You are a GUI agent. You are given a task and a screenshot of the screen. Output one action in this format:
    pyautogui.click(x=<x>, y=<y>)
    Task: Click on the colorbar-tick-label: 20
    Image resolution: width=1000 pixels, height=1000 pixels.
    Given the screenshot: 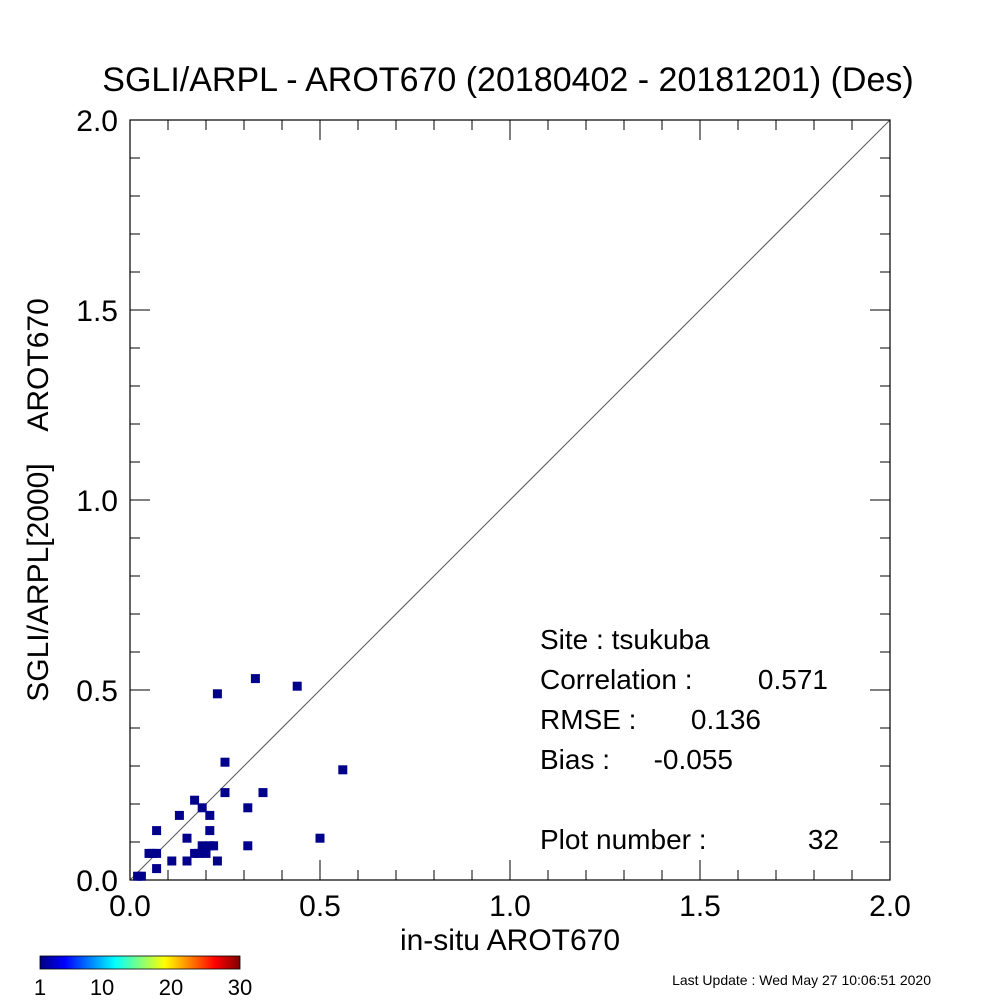 What is the action you would take?
    pyautogui.click(x=171, y=987)
    